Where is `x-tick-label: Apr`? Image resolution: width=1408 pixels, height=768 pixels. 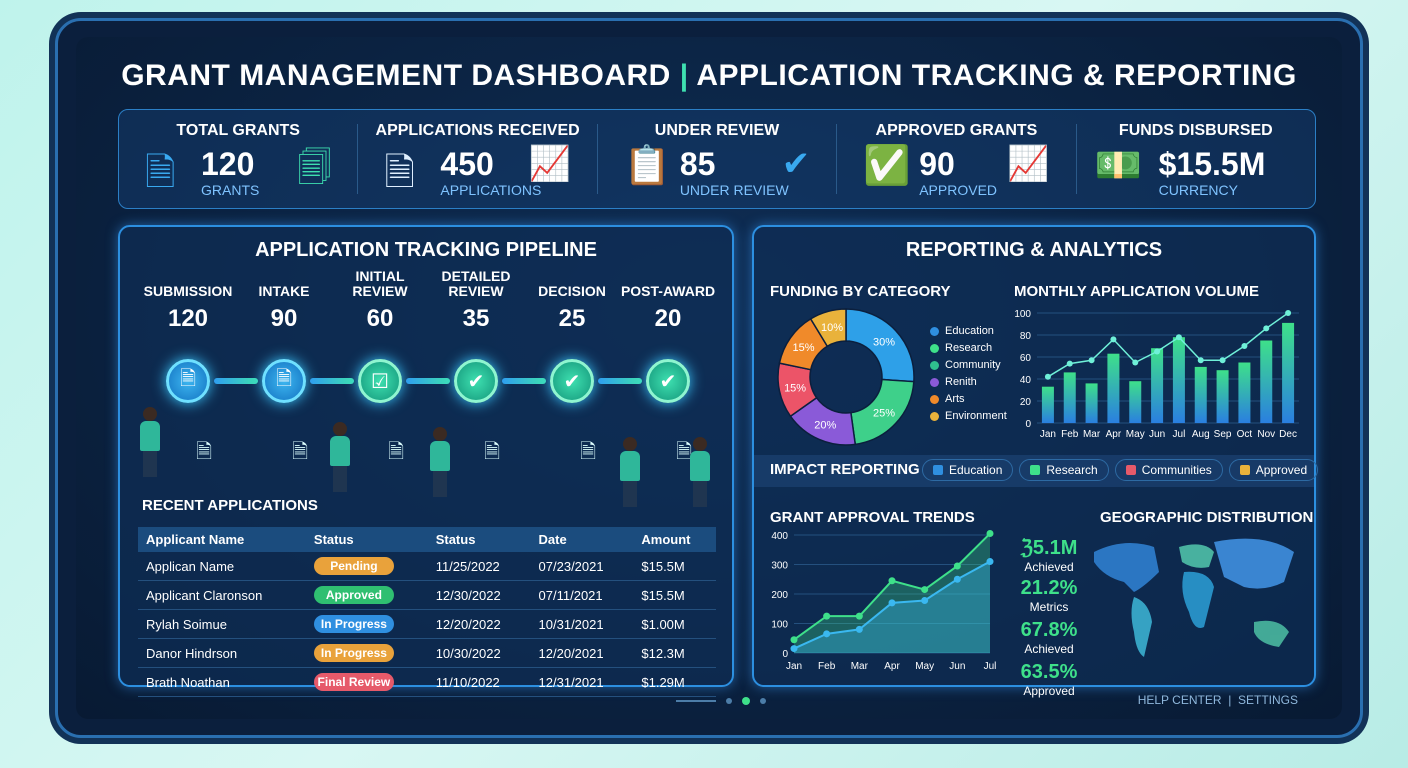 x-tick-label: Apr is located at coordinates (1114, 434).